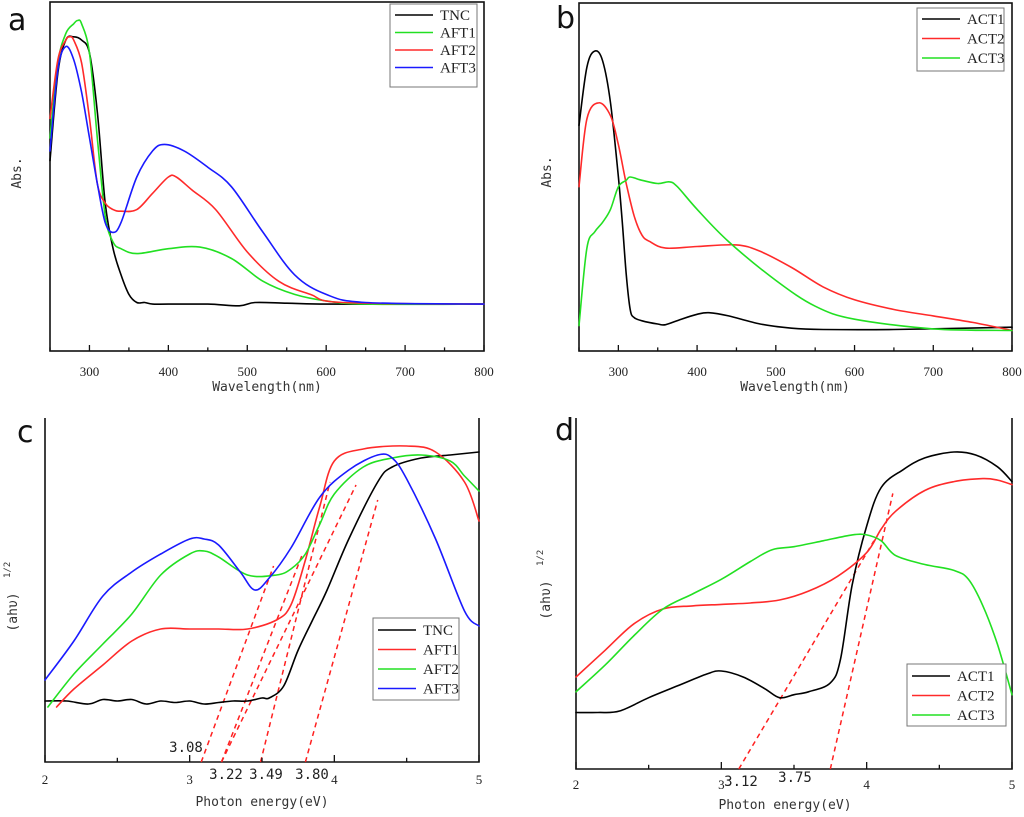  I want to click on x-ticks-a: 300 400 500 600 700 800, so click(271, 362).